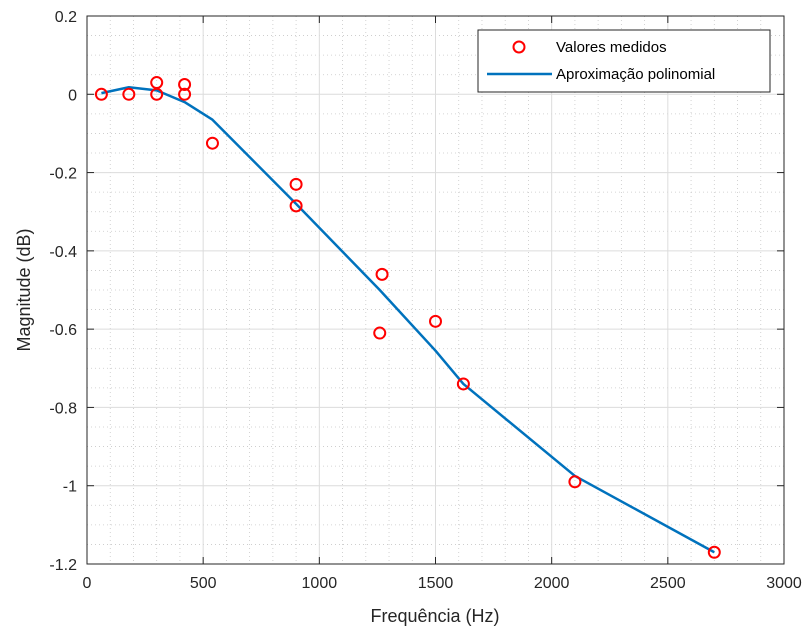  Describe the element at coordinates (63, 291) in the screenshot. I see `y-tick-labels: 0.2 0 -0.2 -0.4 -0.6 -0.8 -1 -1.2` at that location.